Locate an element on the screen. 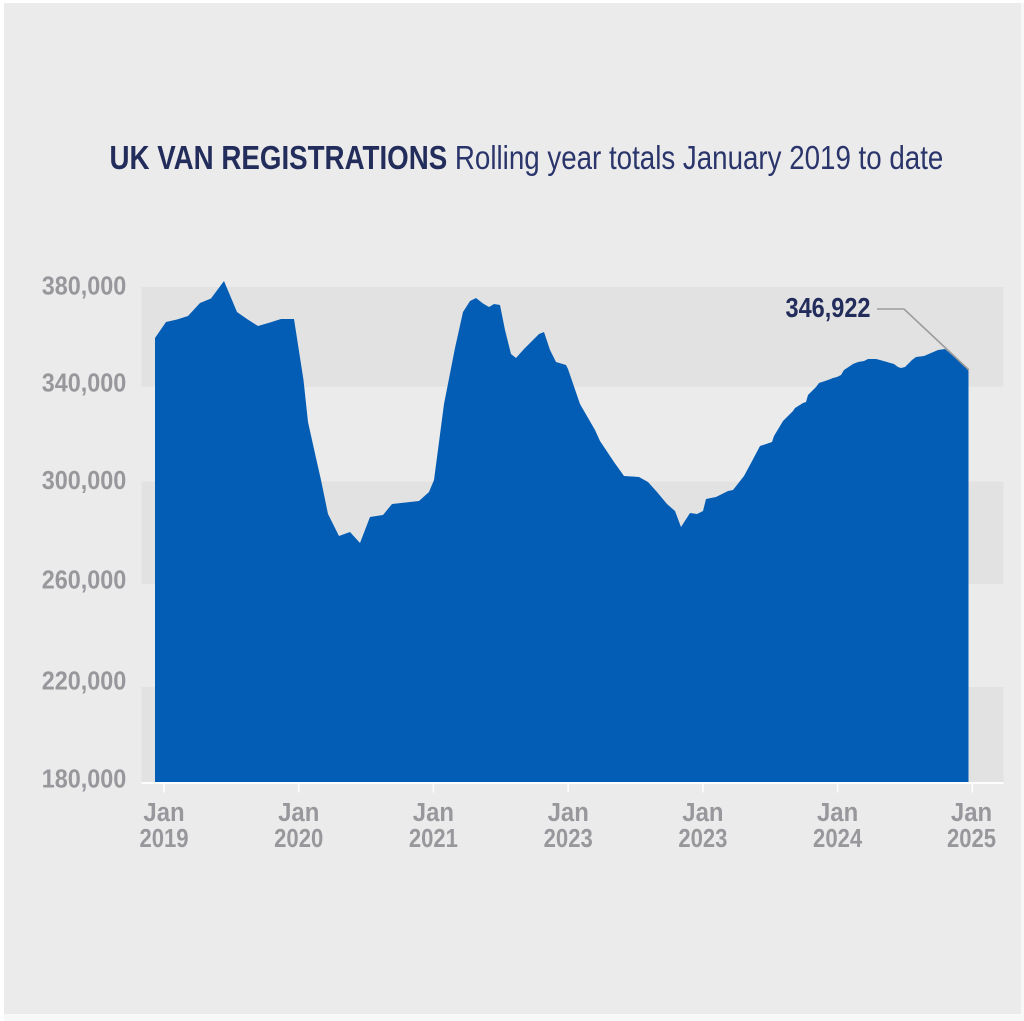 This screenshot has height=1021, width=1024. svg-text: 2020 is located at coordinates (298, 838).